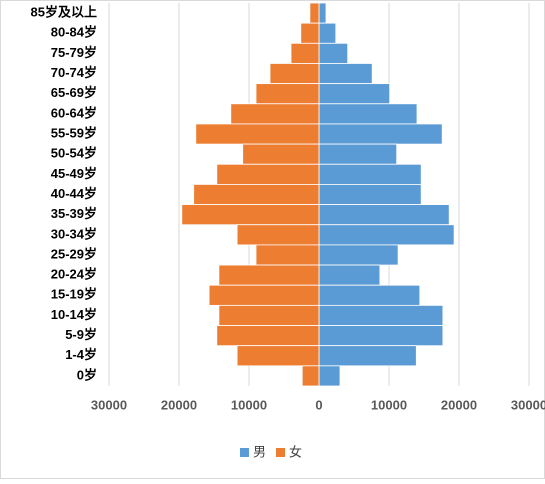  What do you see at coordinates (74, 213) in the screenshot?
I see `y-tick-label: 35-39岁` at bounding box center [74, 213].